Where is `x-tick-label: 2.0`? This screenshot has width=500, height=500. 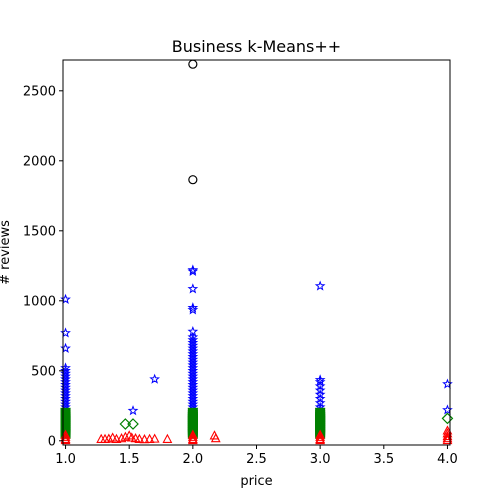 x-tick-label: 2.0 is located at coordinates (193, 459).